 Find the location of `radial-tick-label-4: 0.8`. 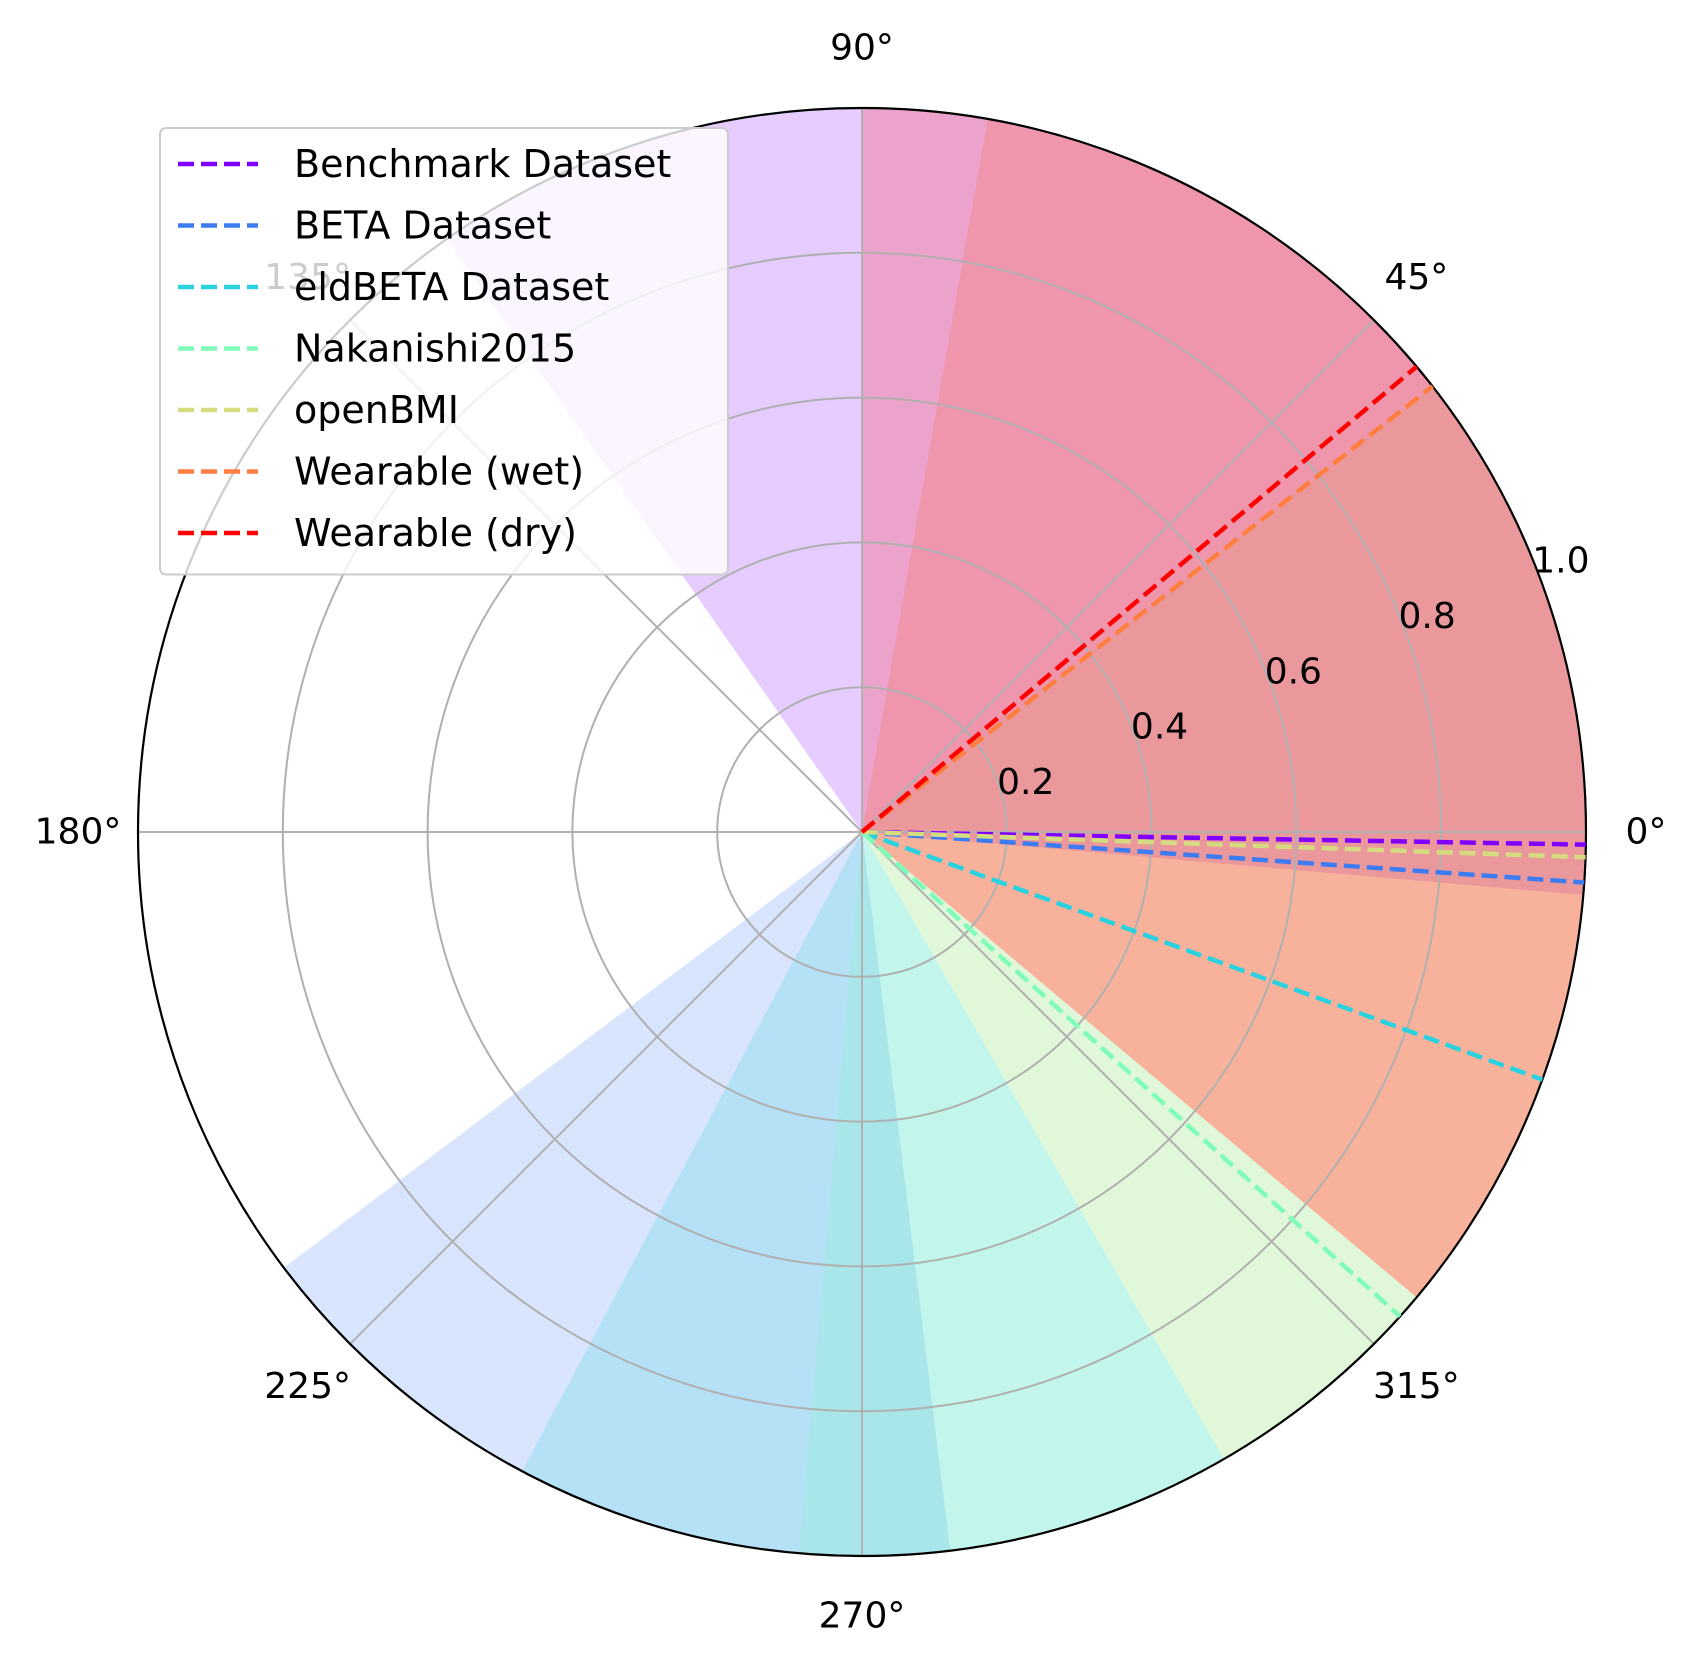

radial-tick-label-4: 0.8 is located at coordinates (1426, 616).